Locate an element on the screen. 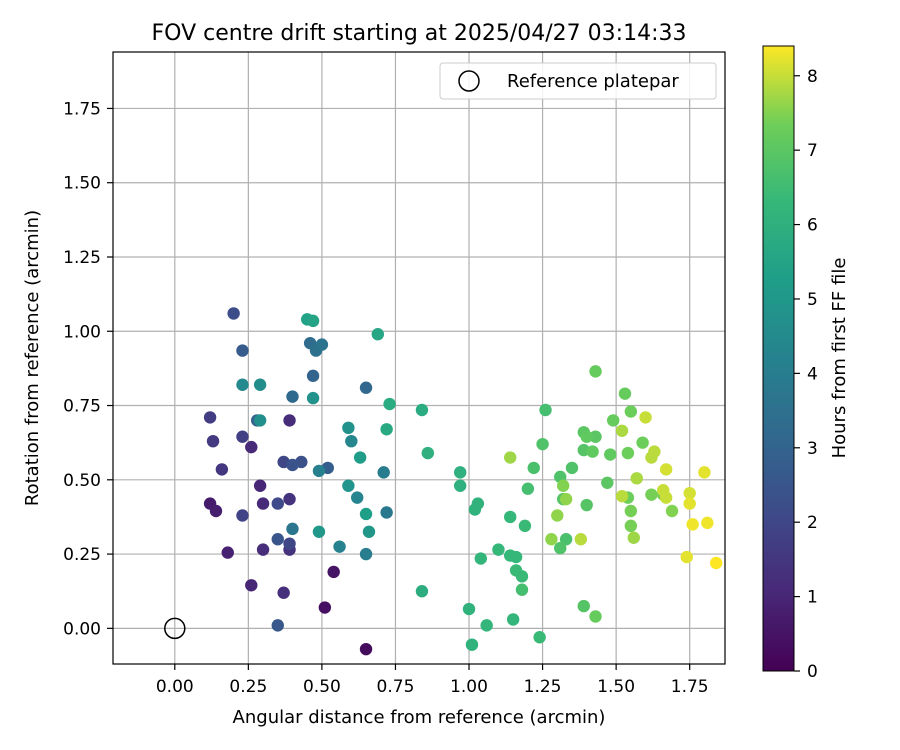  colorbar-label: Hours from first FF file is located at coordinates (839, 358).